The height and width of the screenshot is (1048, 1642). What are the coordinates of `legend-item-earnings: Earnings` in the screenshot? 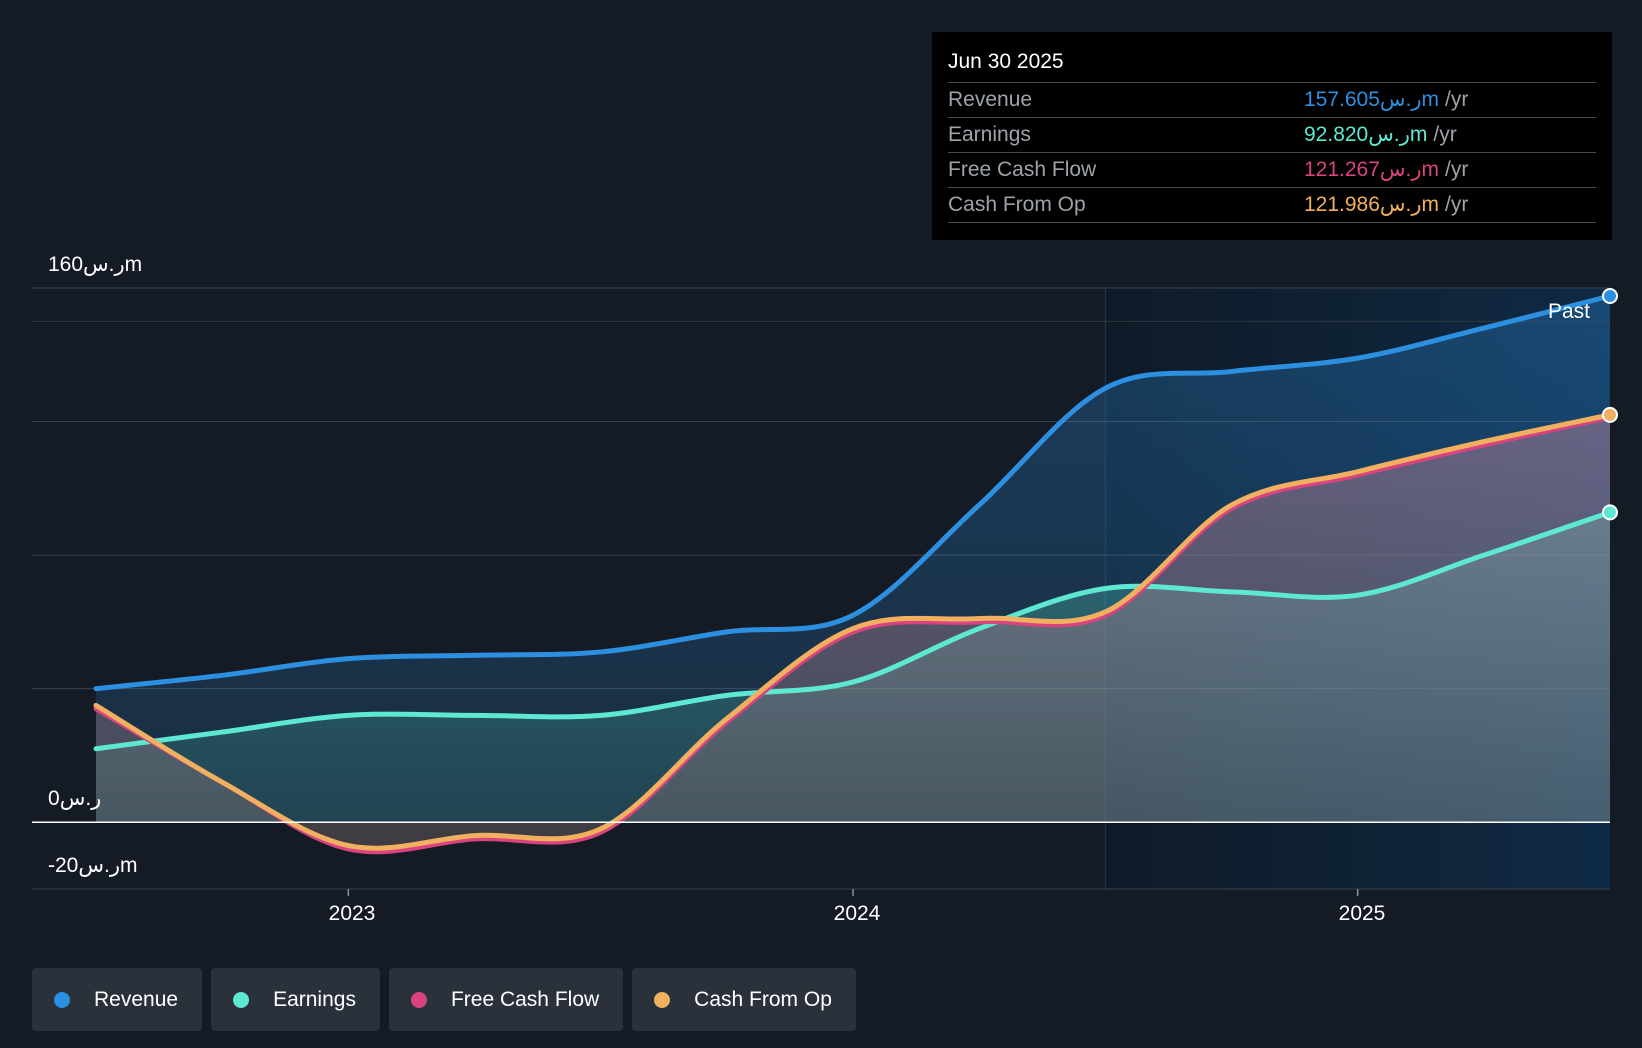 It's located at (295, 999).